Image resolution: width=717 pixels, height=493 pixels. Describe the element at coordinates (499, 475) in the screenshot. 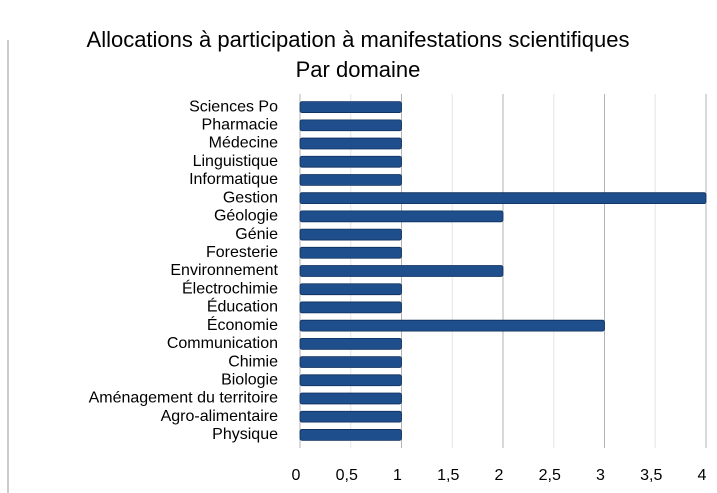

I see `x-tick-label: 2` at that location.